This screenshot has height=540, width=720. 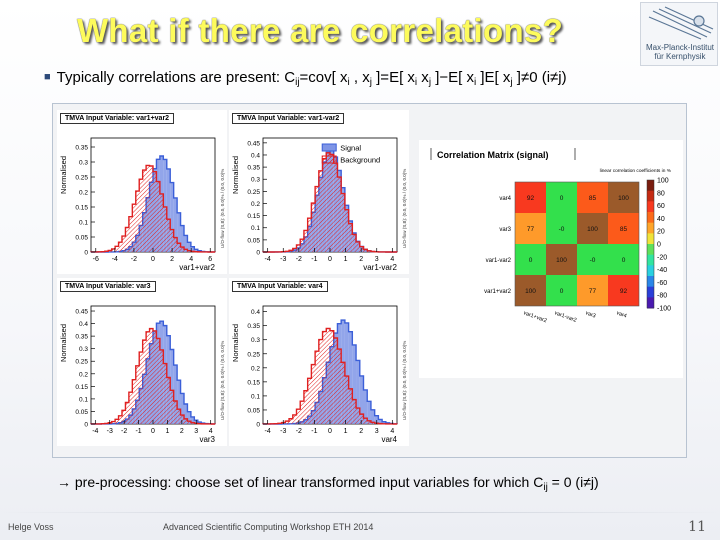 What do you see at coordinates (280, 286) in the screenshot?
I see `histogram-title: TMVA Input Variable: var4` at bounding box center [280, 286].